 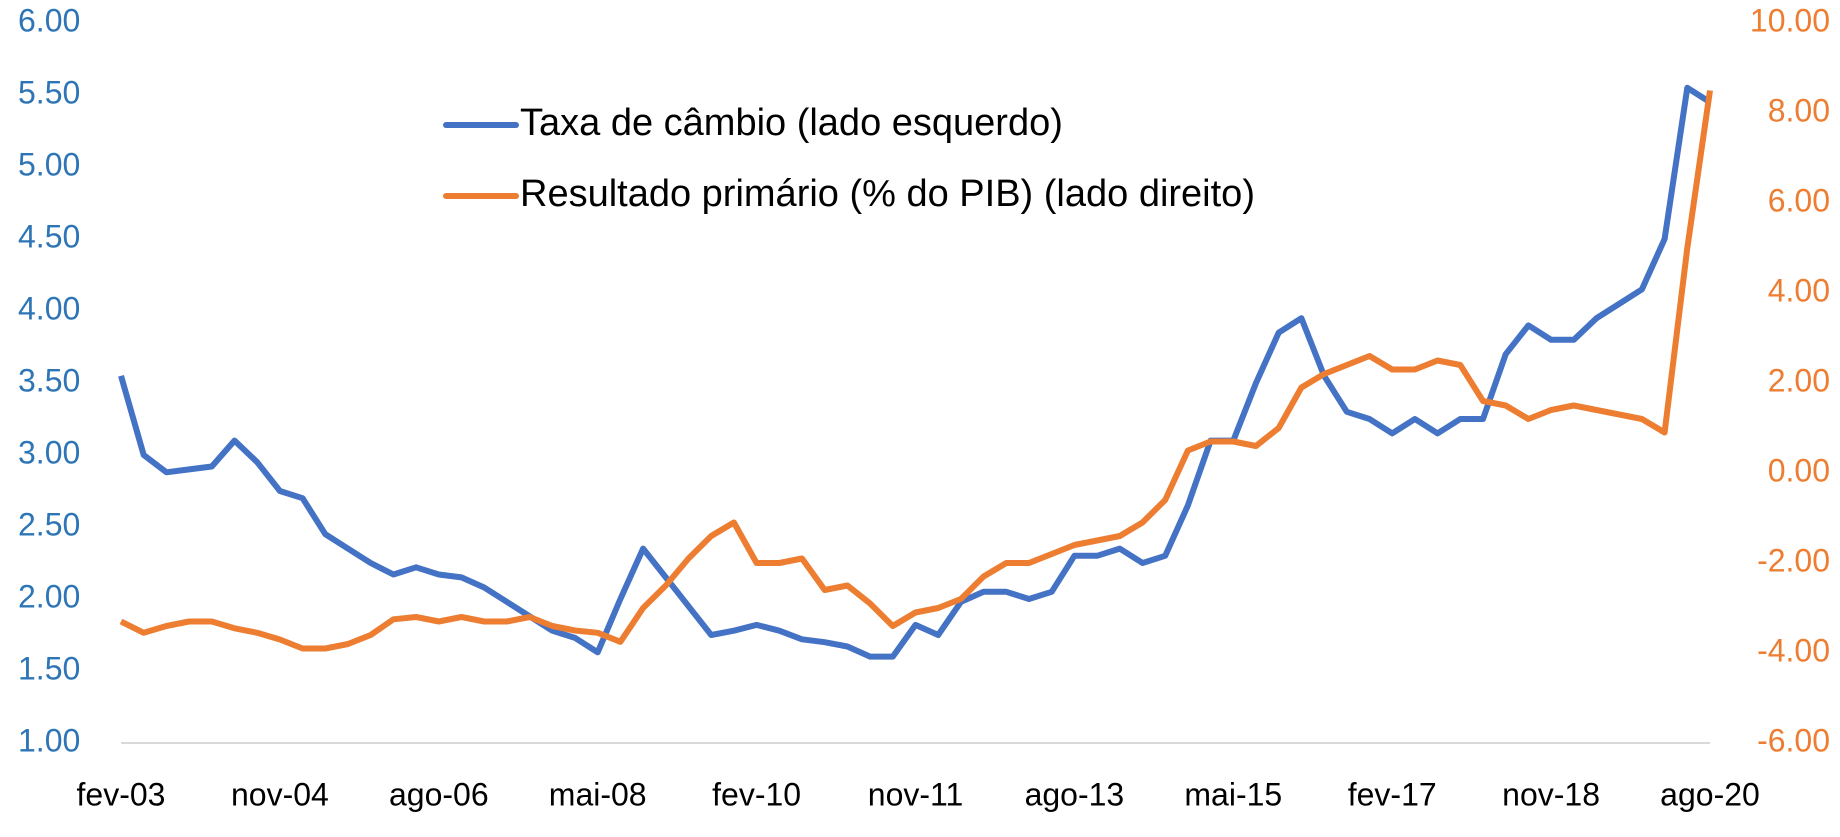 I want to click on y-tick-label: 2.00, so click(x=49, y=596).